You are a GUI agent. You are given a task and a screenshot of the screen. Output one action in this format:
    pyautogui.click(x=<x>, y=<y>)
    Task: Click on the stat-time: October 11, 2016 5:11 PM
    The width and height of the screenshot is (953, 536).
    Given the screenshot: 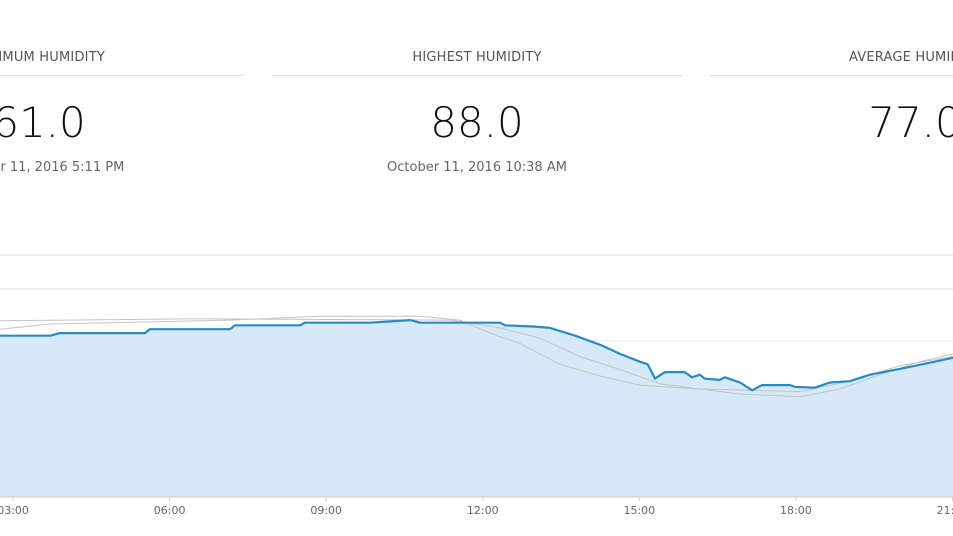 What is the action you would take?
    pyautogui.click(x=62, y=167)
    